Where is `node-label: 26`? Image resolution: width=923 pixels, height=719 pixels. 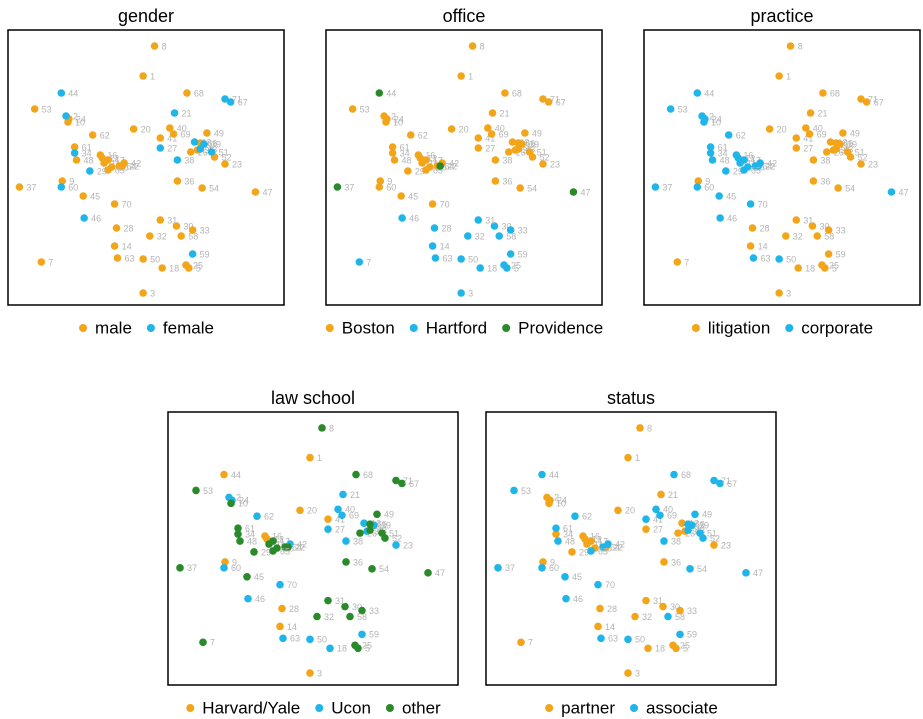 node-label: 26 is located at coordinates (521, 152).